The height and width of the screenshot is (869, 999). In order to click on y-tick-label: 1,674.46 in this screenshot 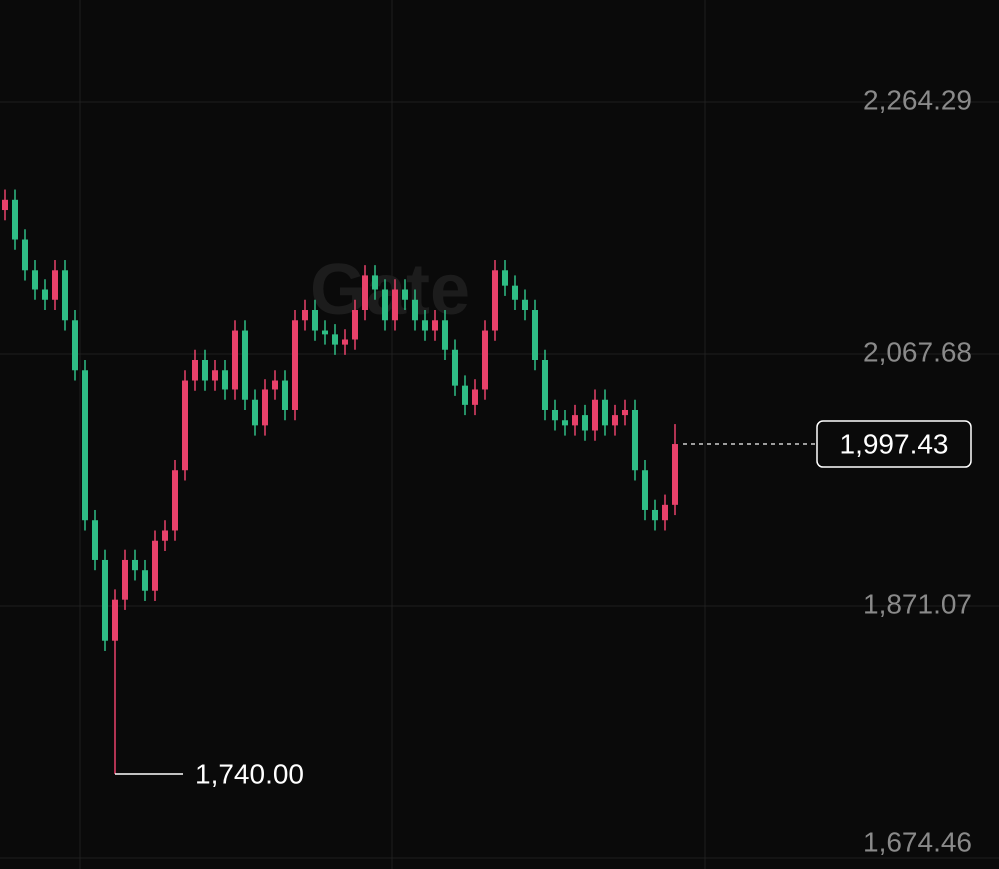, I will do `click(917, 841)`.